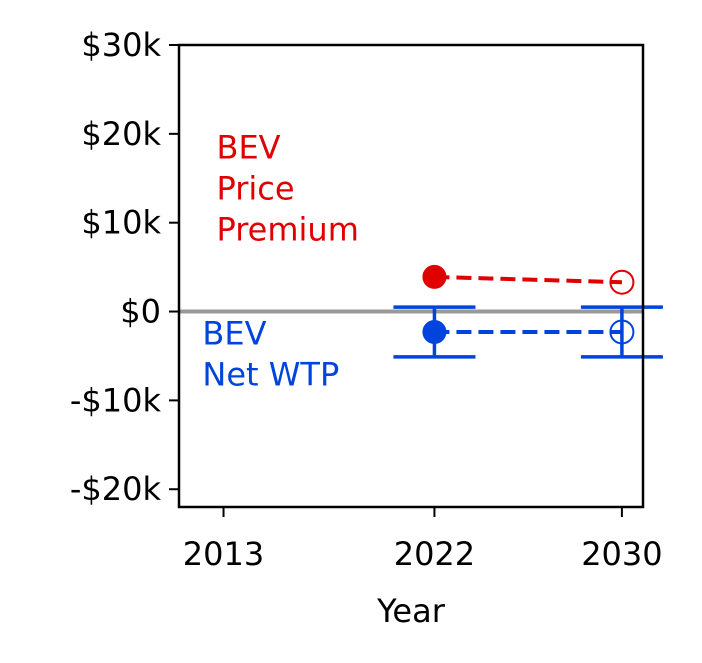 The height and width of the screenshot is (663, 702). What do you see at coordinates (140, 312) in the screenshot?
I see `y-tick-label: $0` at bounding box center [140, 312].